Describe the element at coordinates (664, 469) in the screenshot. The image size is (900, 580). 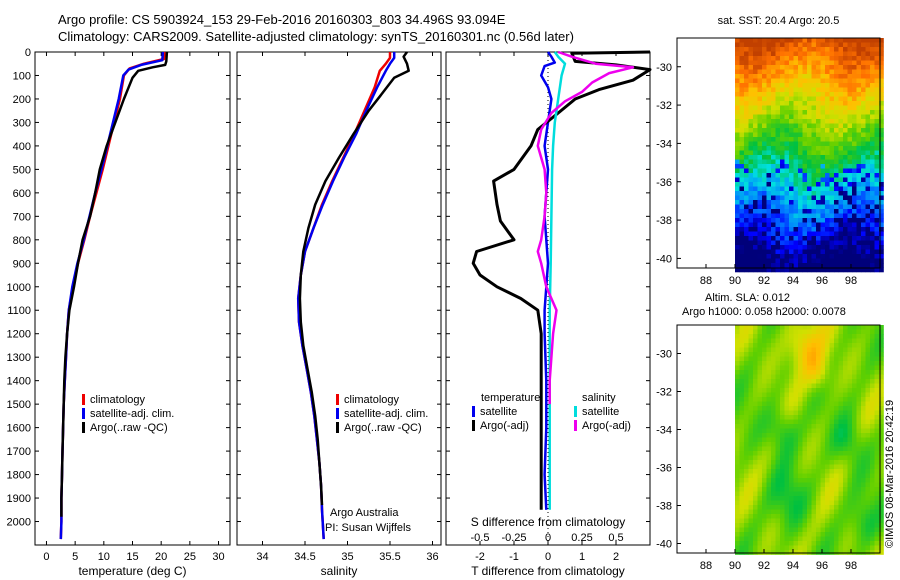
I see `sla_map-ytick-label: -36` at that location.